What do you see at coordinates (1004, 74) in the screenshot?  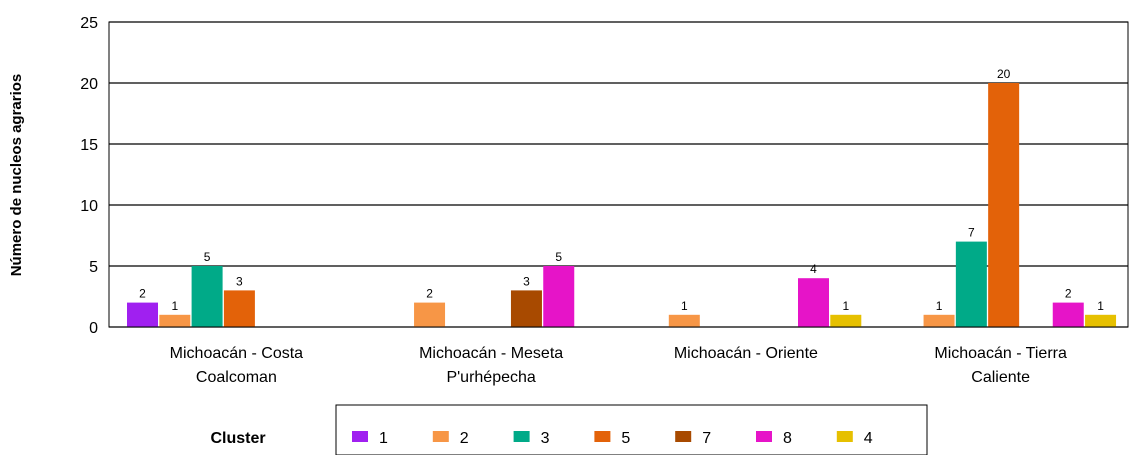 I see `data-label: 20` at bounding box center [1004, 74].